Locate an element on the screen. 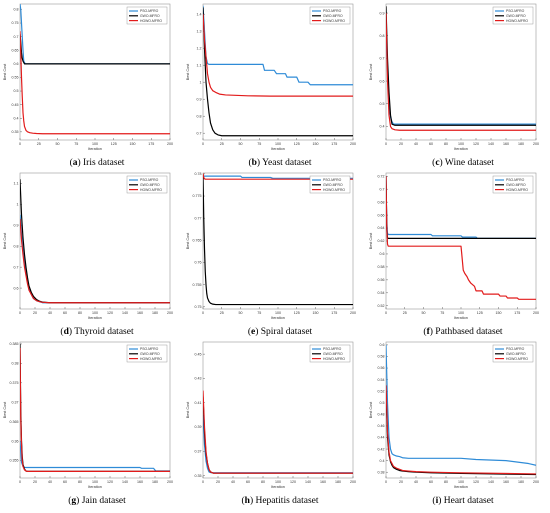 This screenshot has width=550, height=513. caption-label: b is located at coordinates (254, 163).